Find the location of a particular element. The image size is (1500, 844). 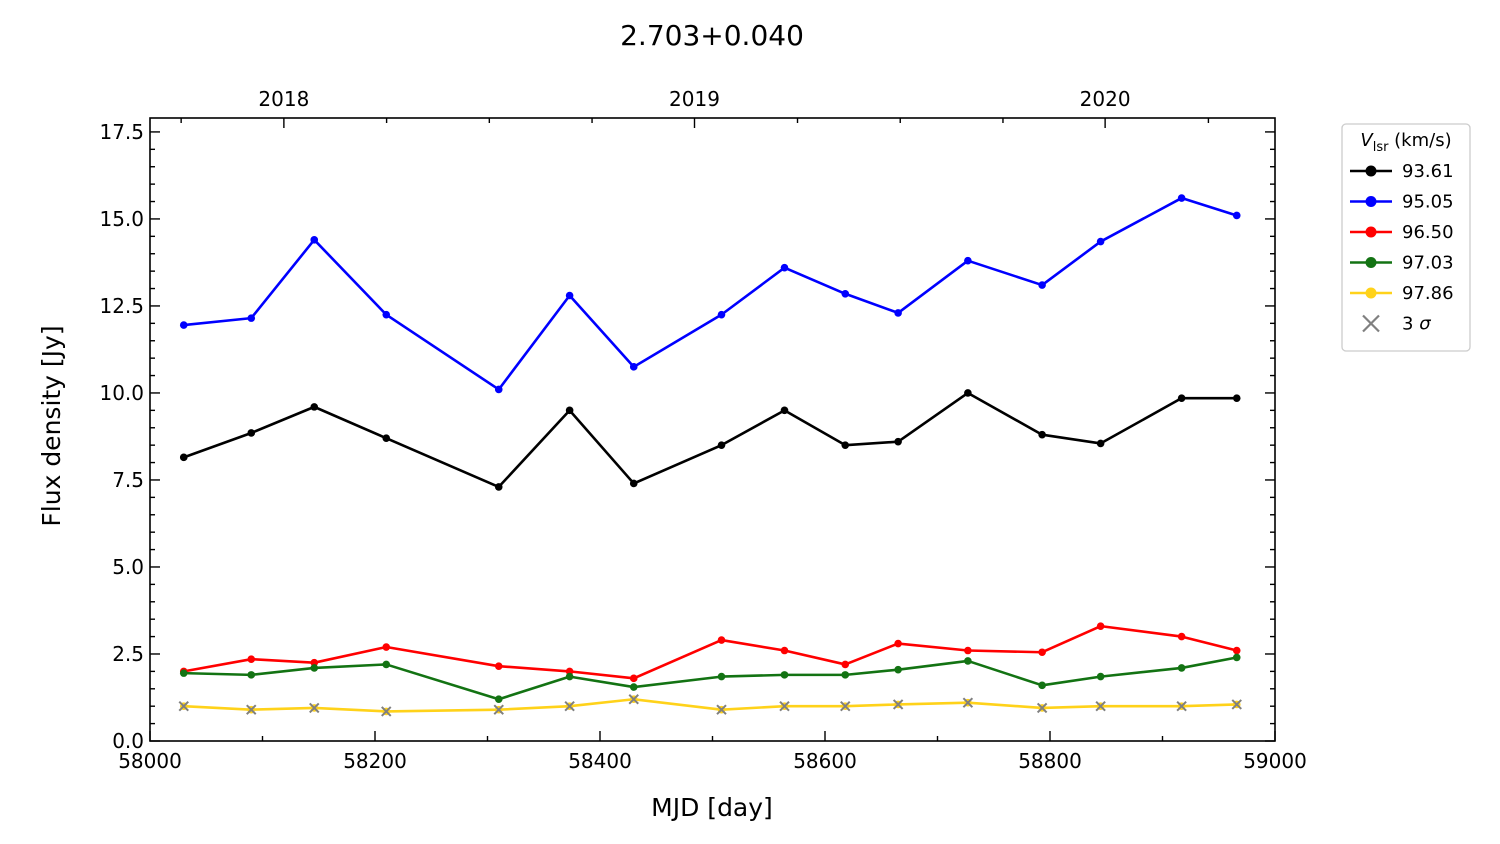

legend-title: Vlsr (km/s) is located at coordinates (1405, 142).